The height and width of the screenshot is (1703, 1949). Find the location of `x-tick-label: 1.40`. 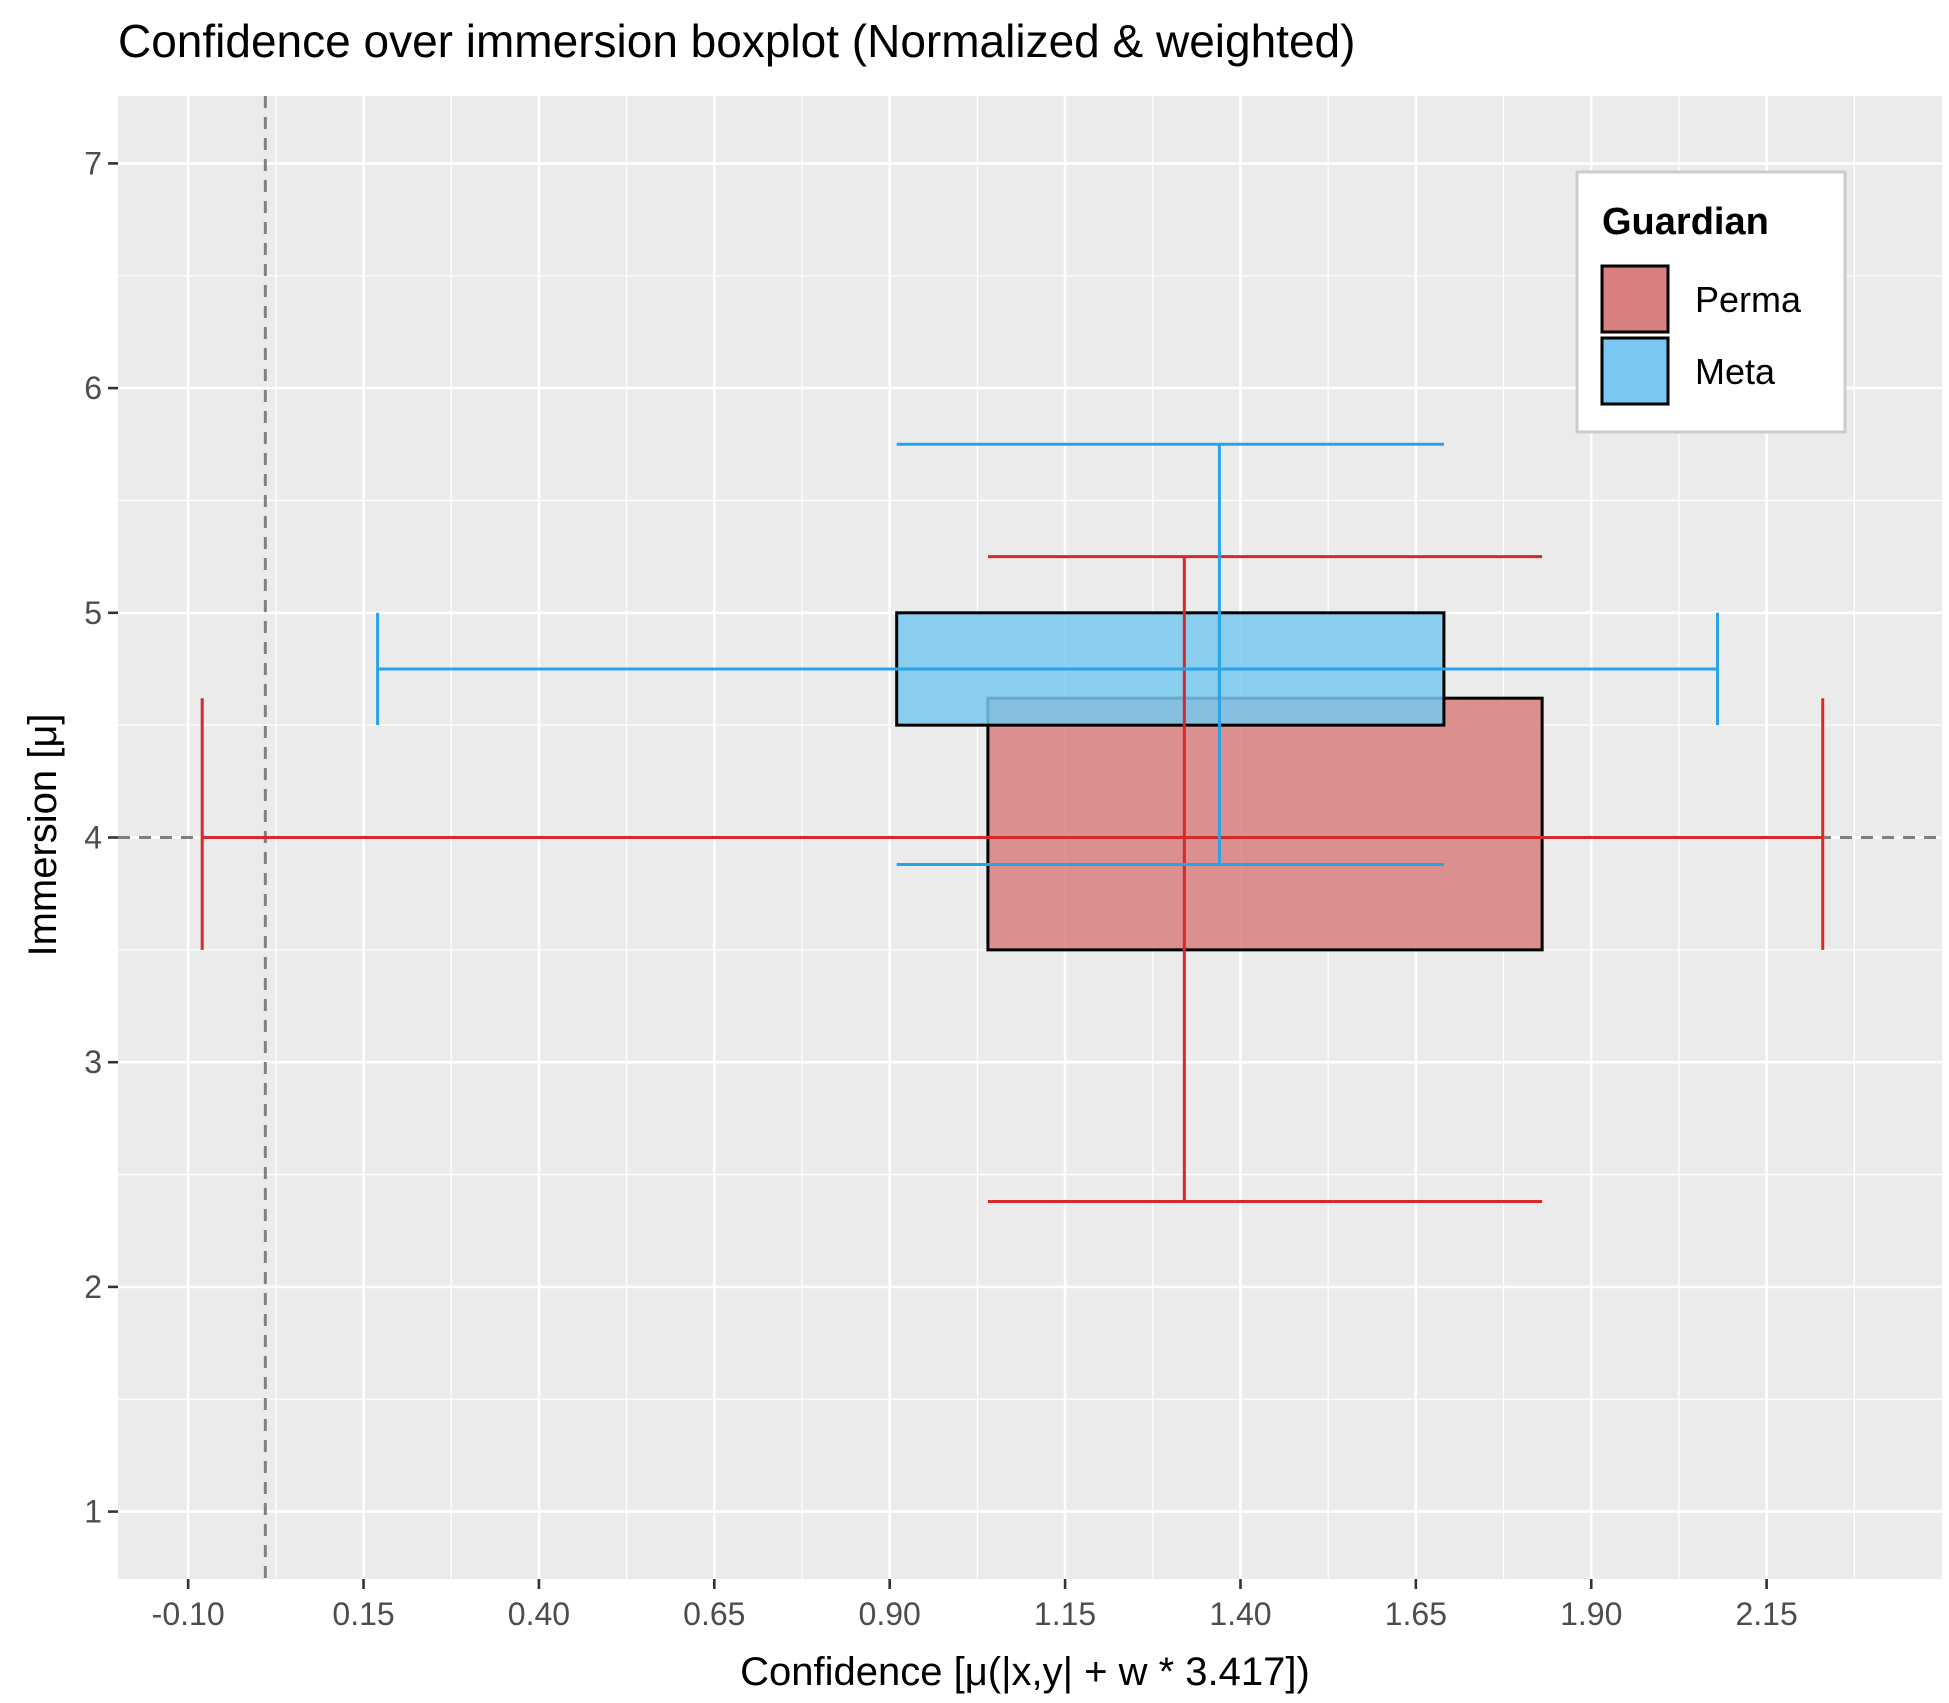

x-tick-label: 1.40 is located at coordinates (1240, 1614).